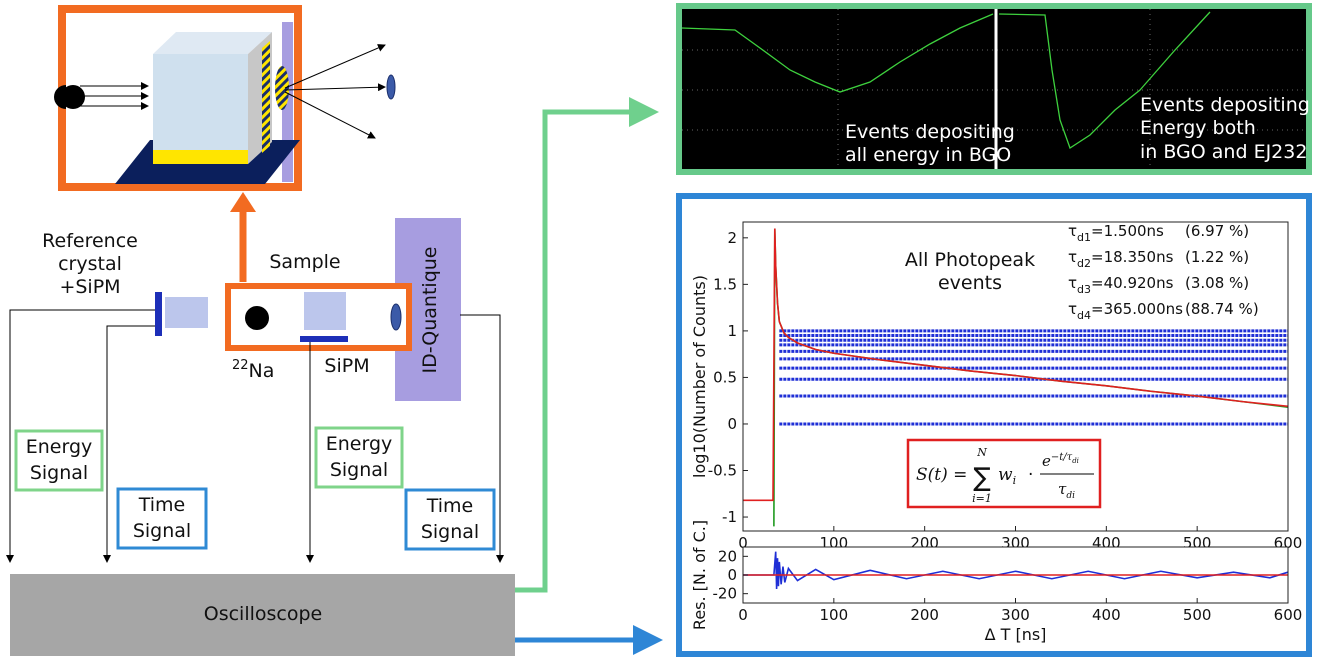  What do you see at coordinates (225, 98) in the screenshot?
I see `zoom-box` at bounding box center [225, 98].